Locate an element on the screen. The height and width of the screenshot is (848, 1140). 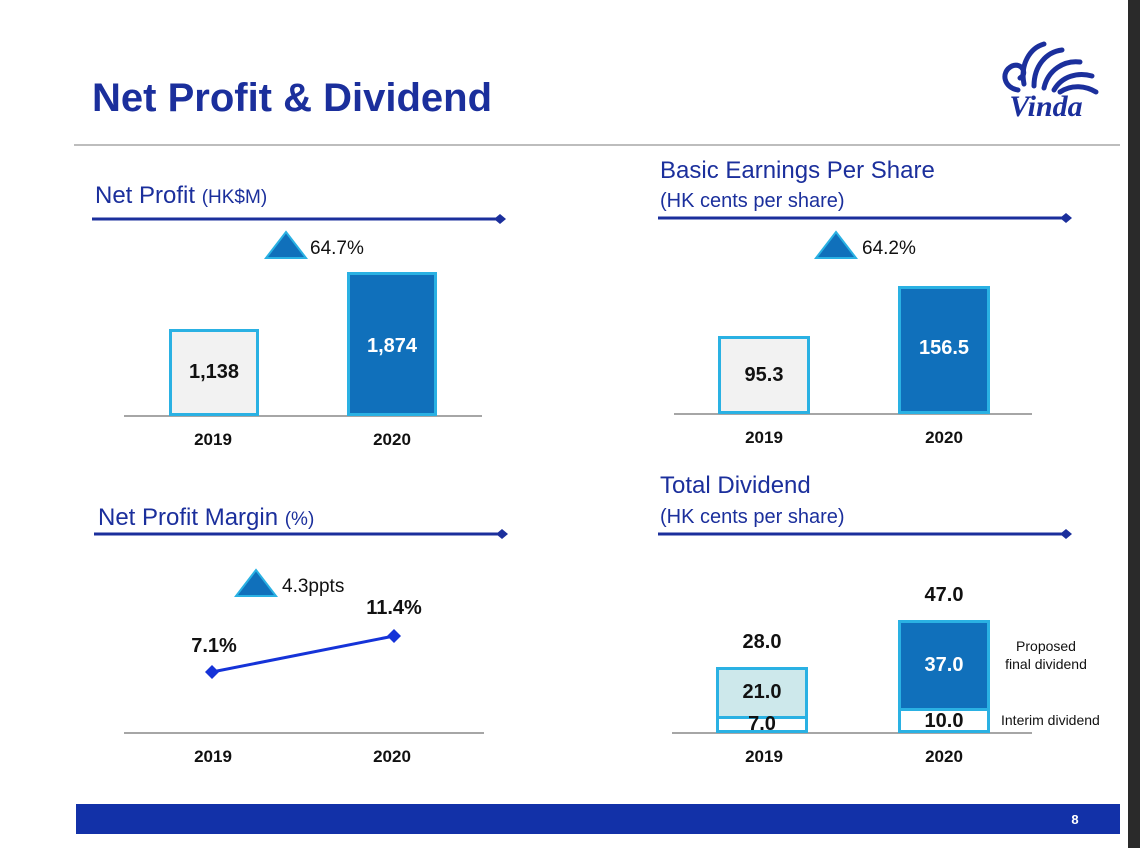
margin-point-2020 is located at coordinates (394, 636).